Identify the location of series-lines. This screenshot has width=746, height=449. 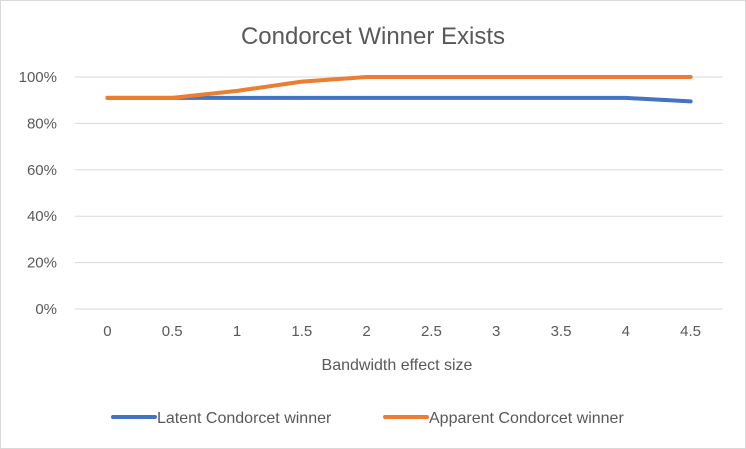
(399, 89).